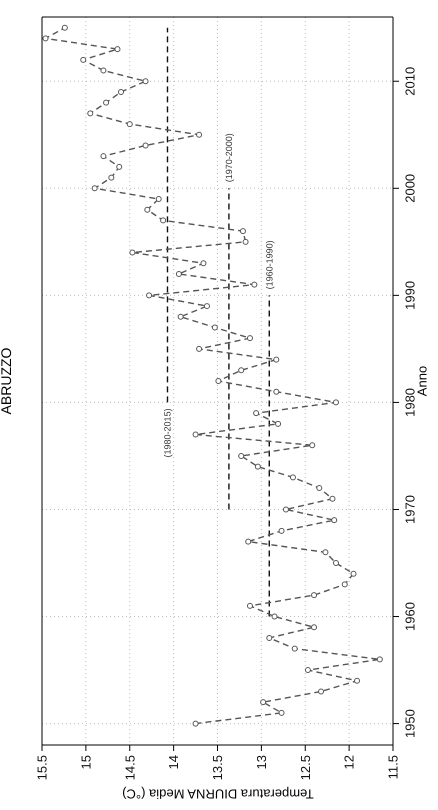 The width and height of the screenshot is (438, 810). What do you see at coordinates (218, 767) in the screenshot?
I see `x-tick-label: 13.5` at bounding box center [218, 767].